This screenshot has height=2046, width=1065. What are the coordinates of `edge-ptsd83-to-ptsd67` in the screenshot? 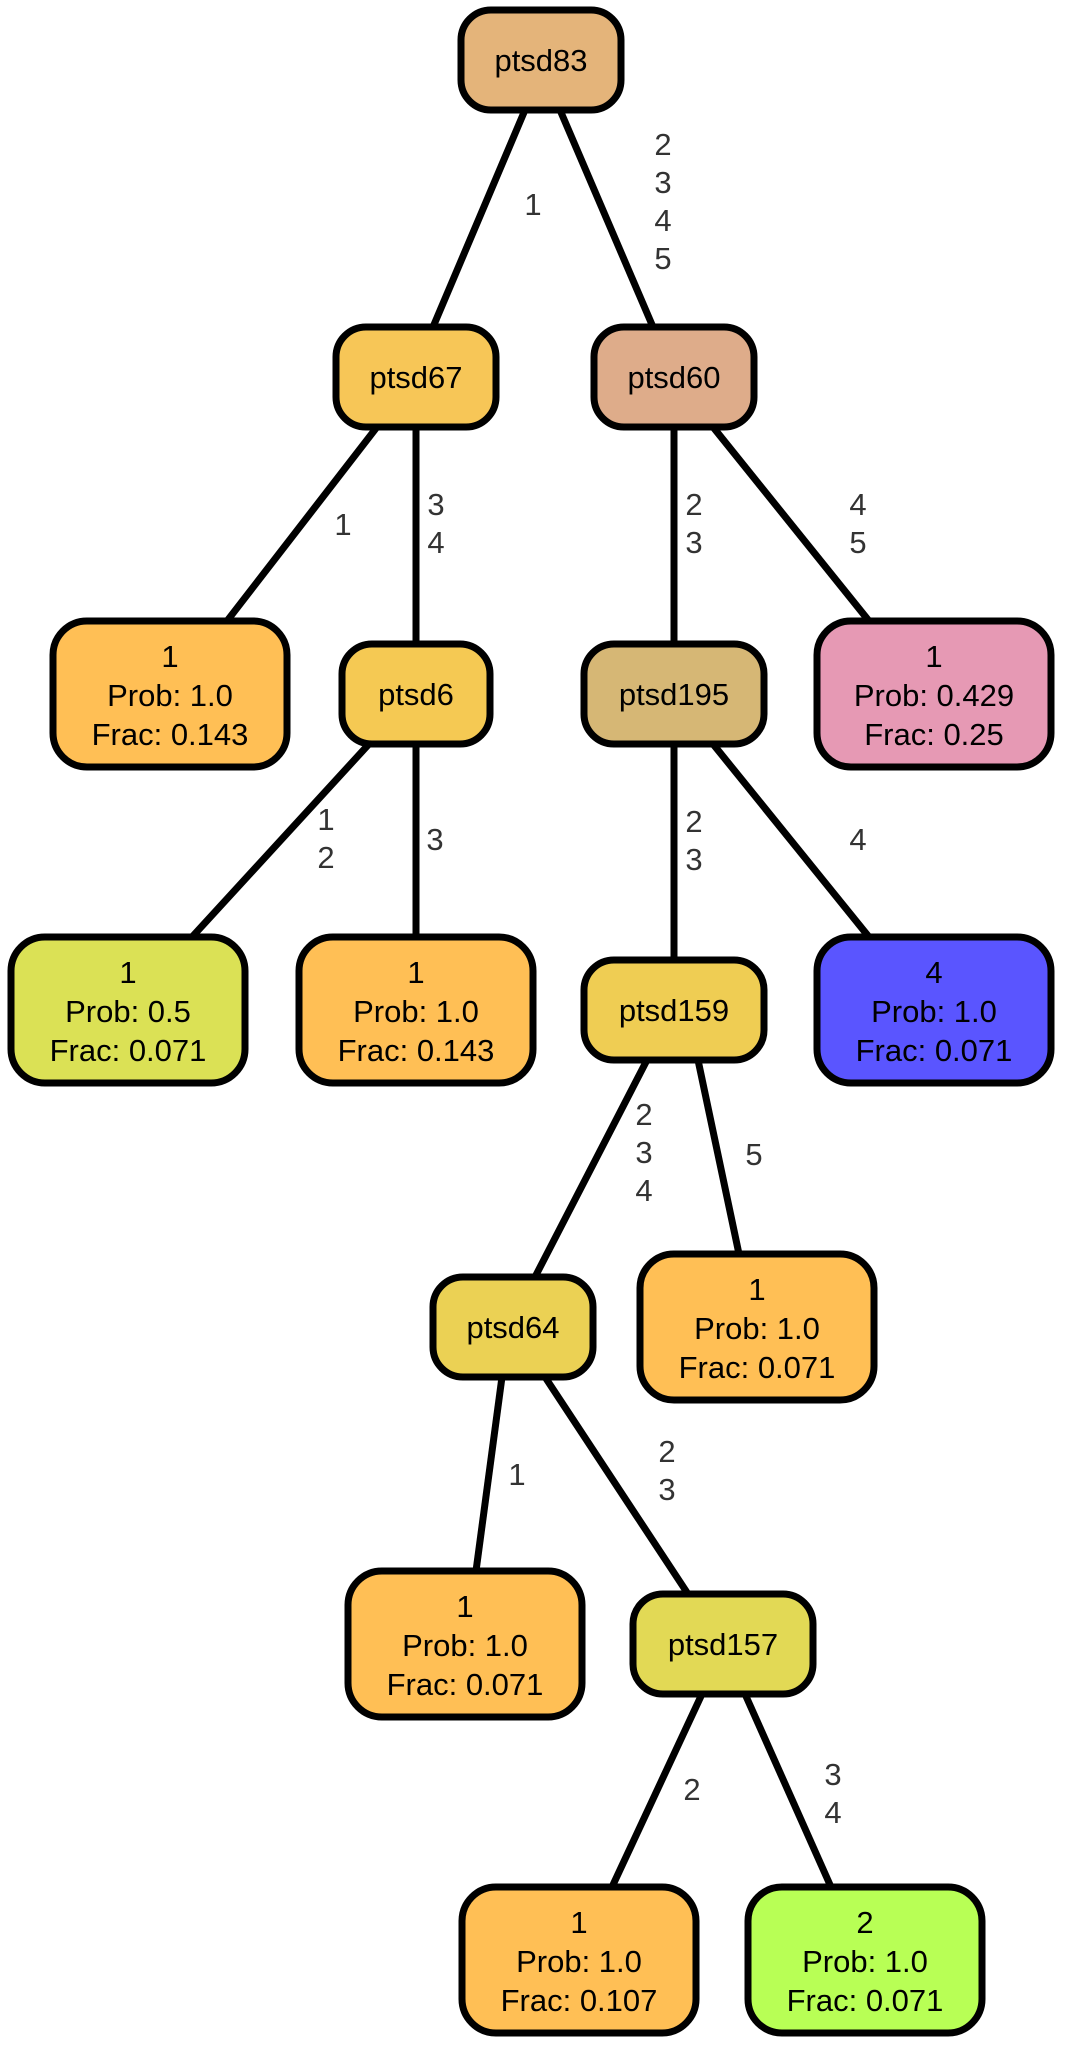 It's located at (479, 218).